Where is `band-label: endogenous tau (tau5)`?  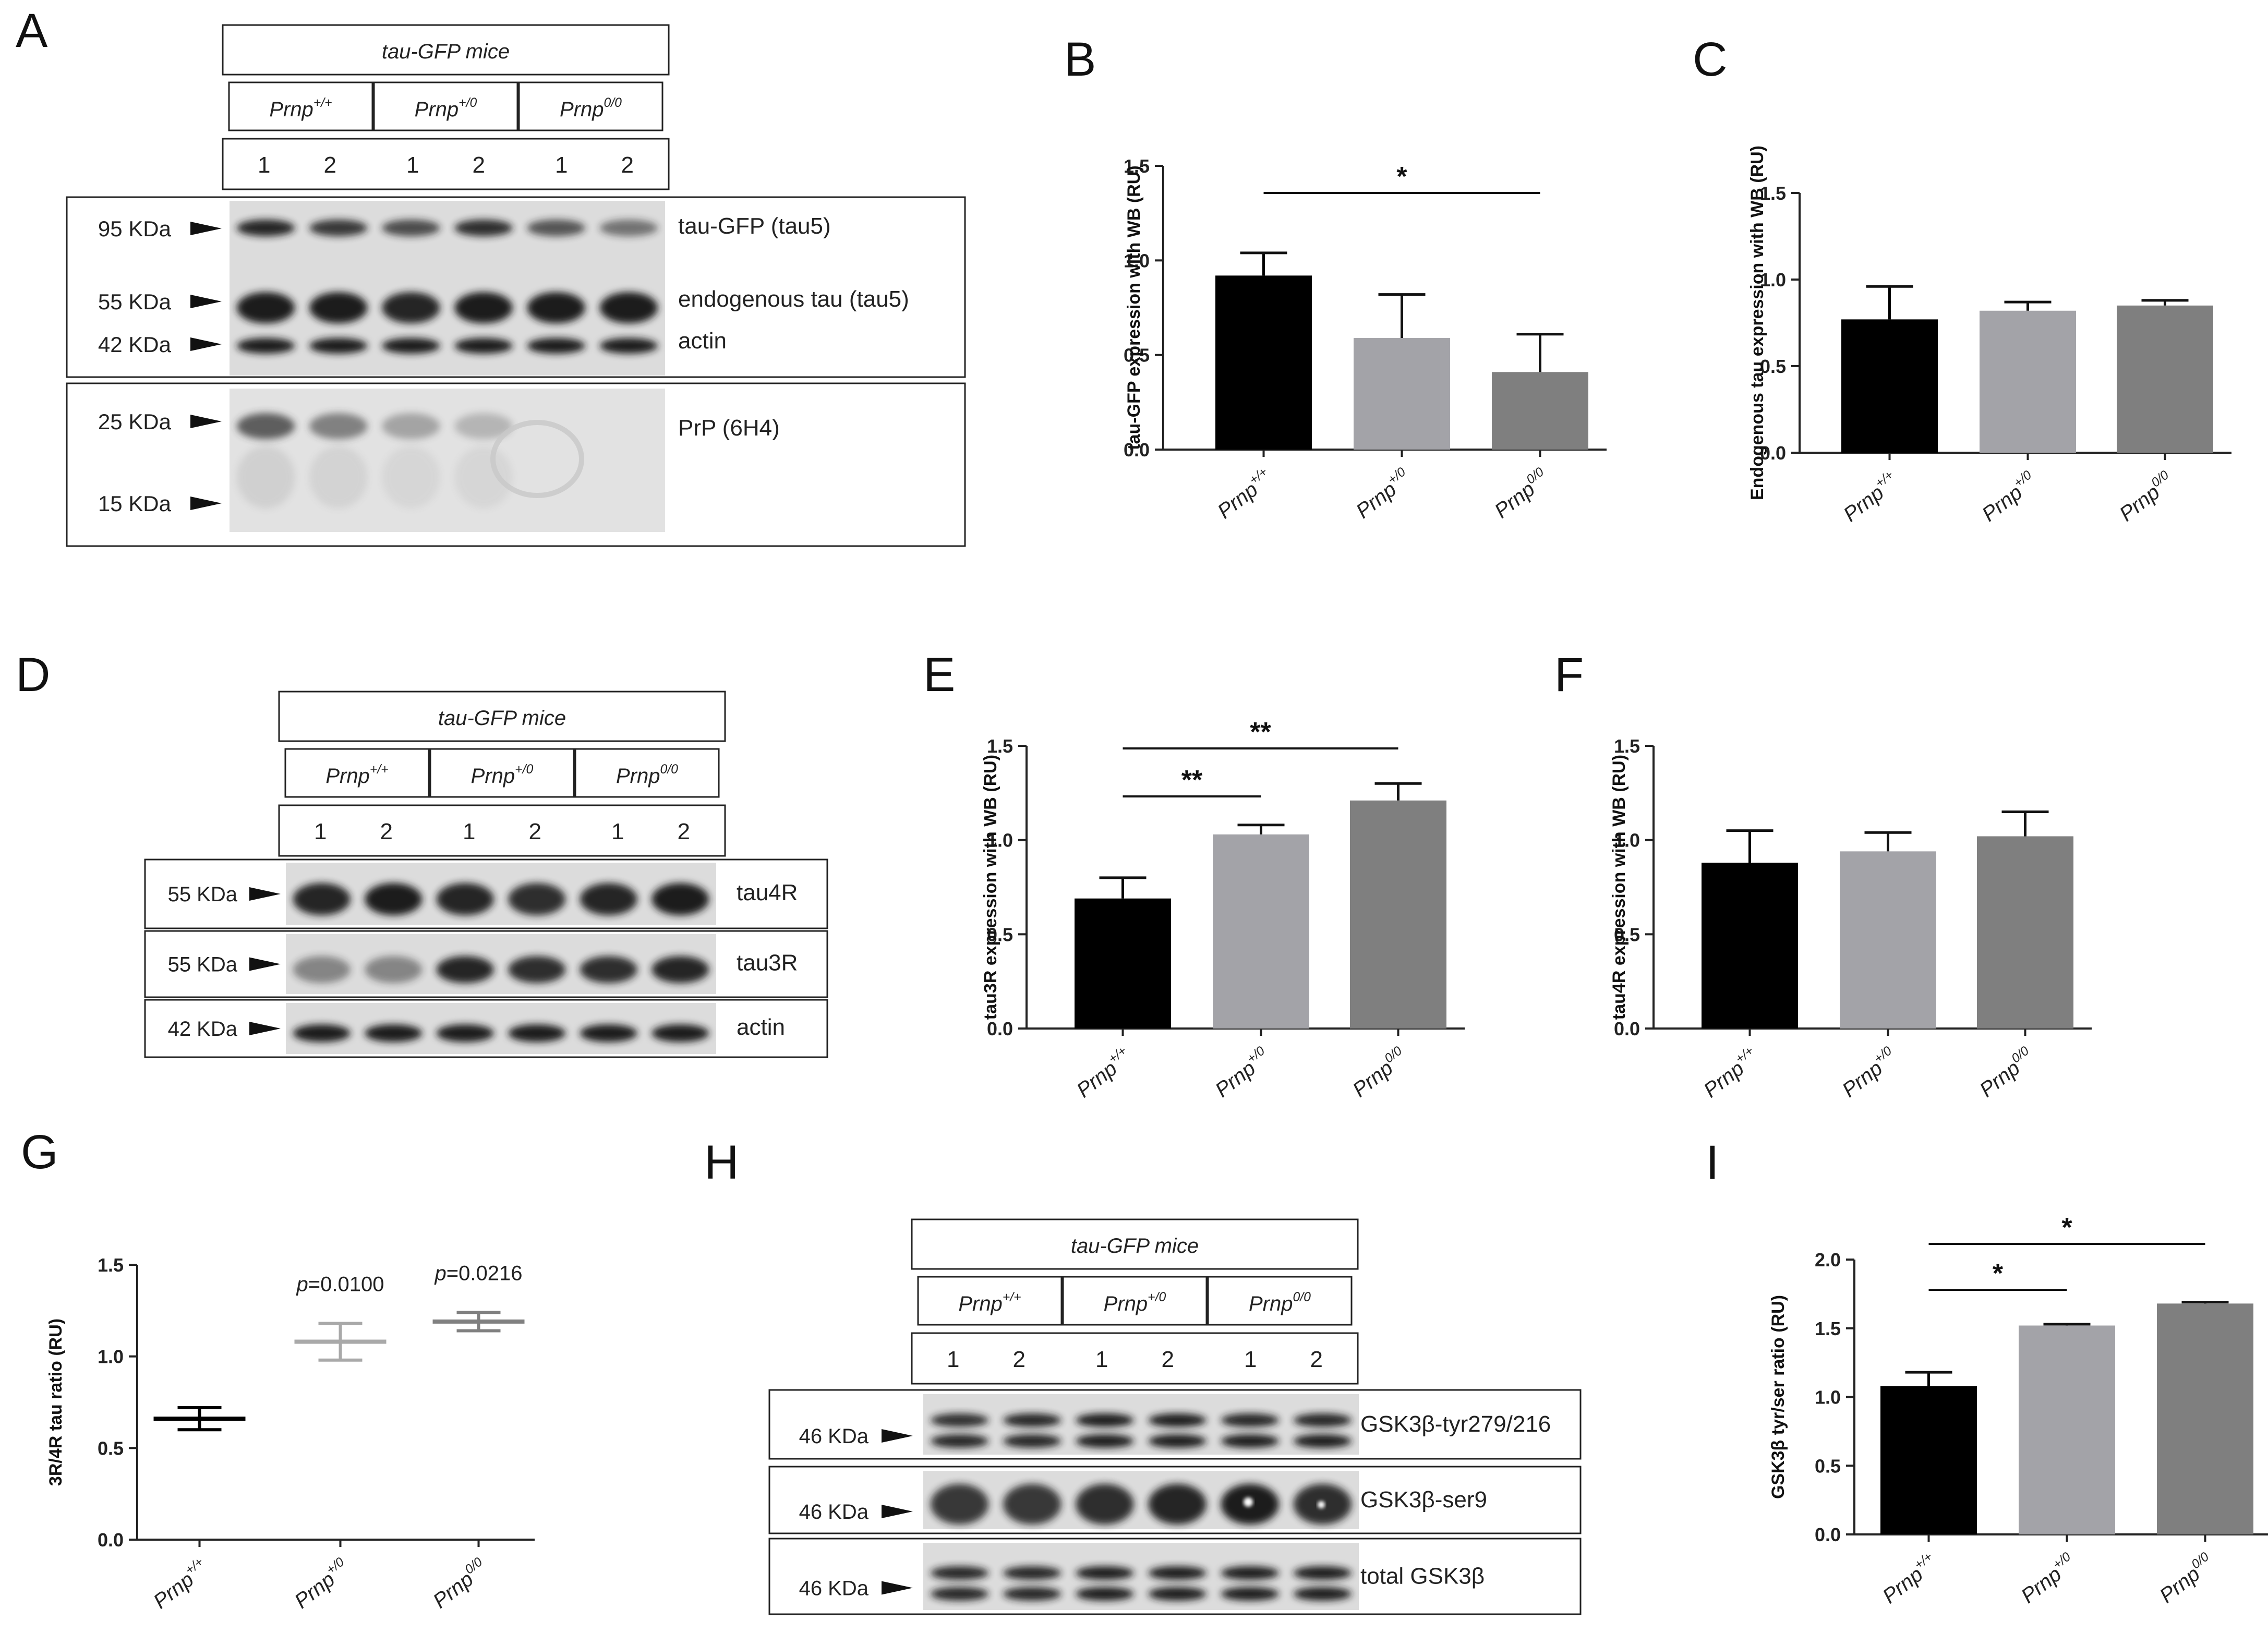
band-label: endogenous tau (tau5) is located at coordinates (793, 299).